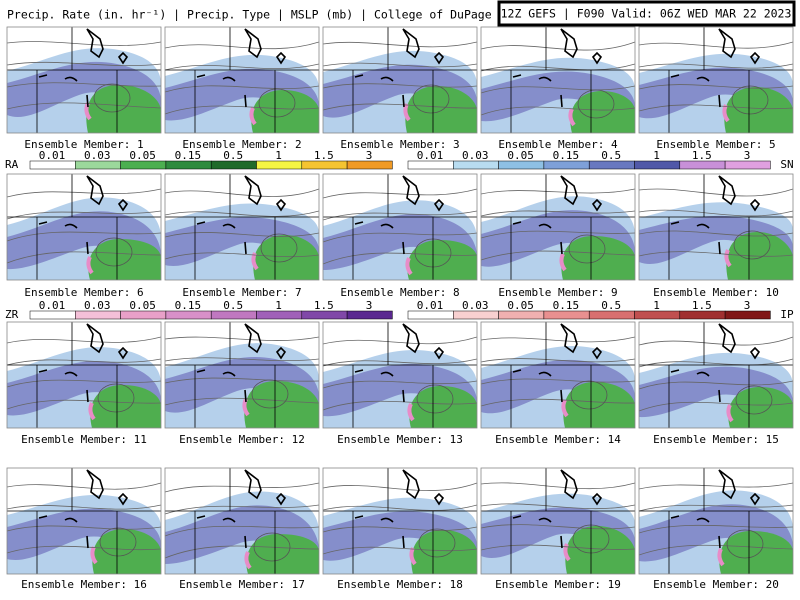  What do you see at coordinates (475, 155) in the screenshot?
I see `legend-tick-label: 0.03` at bounding box center [475, 155].